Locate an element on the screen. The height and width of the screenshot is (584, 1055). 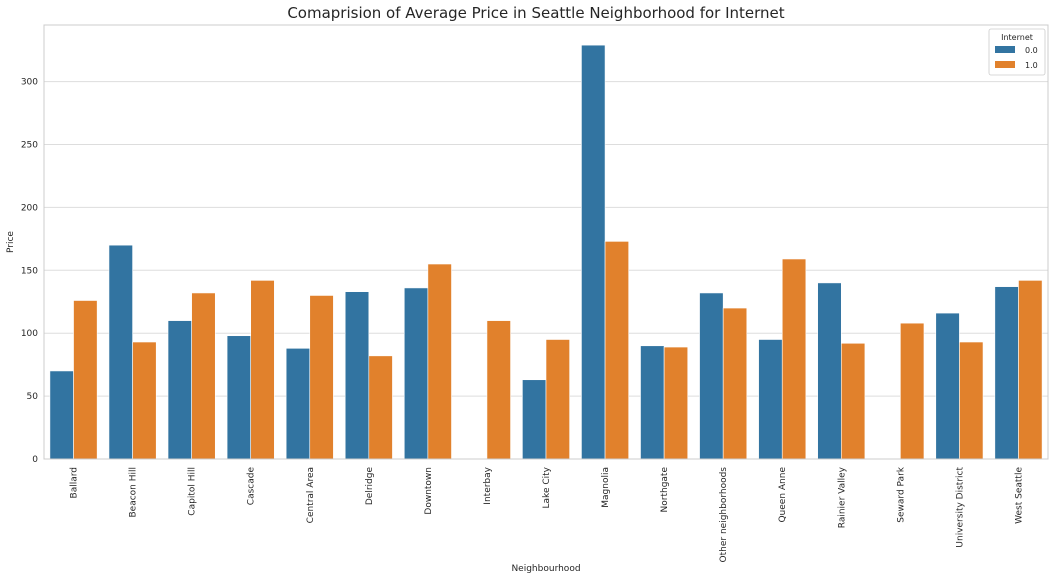
x-tick-label: Beacon Hill is located at coordinates (134, 492).